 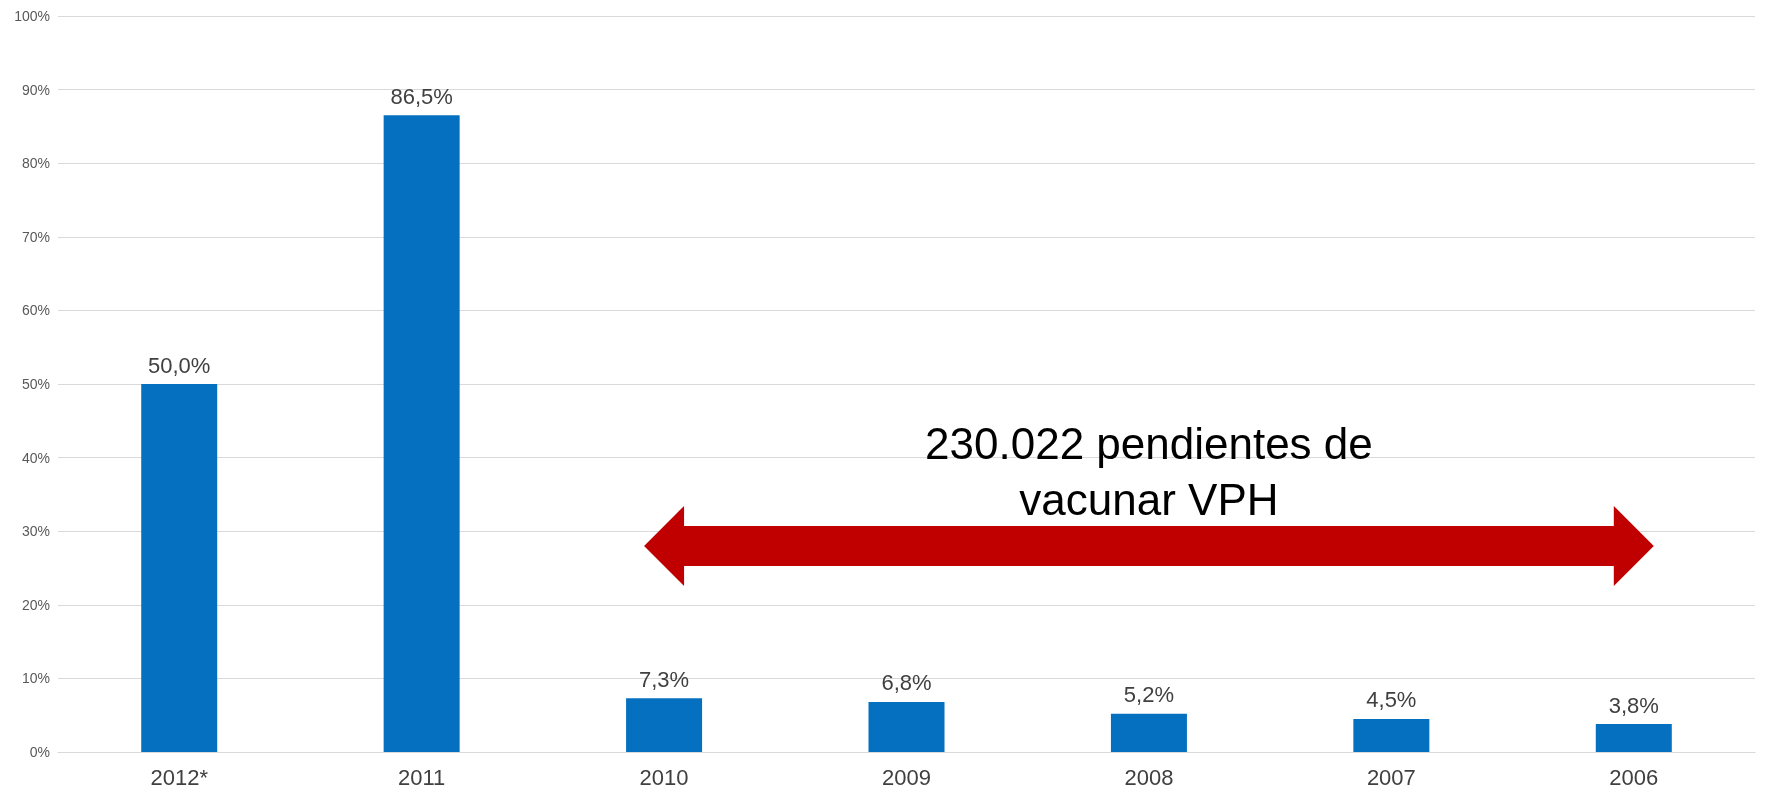 What do you see at coordinates (1633, 705) in the screenshot?
I see `data-label: 3,8%` at bounding box center [1633, 705].